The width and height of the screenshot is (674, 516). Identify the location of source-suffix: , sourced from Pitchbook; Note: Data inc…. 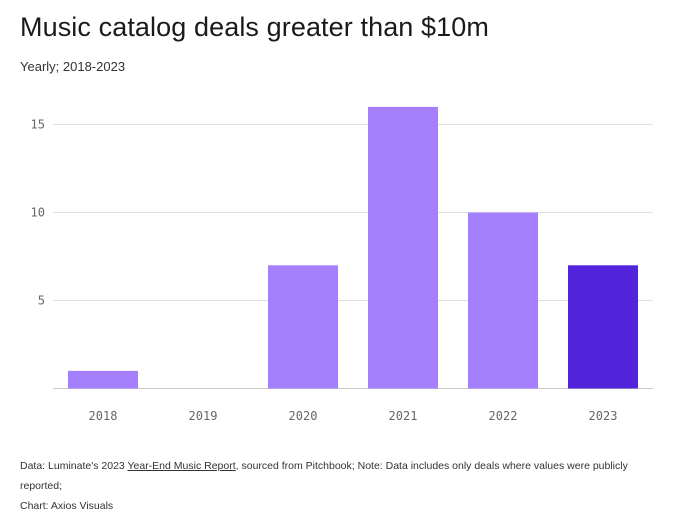
(324, 476).